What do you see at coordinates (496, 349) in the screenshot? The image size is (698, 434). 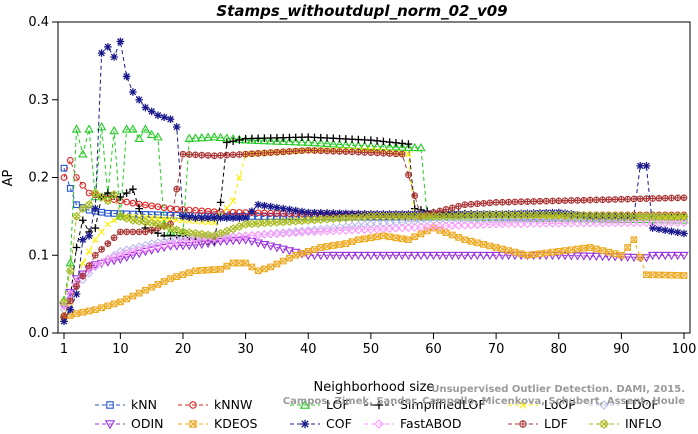 I see `x-tick-label: 70` at bounding box center [496, 349].